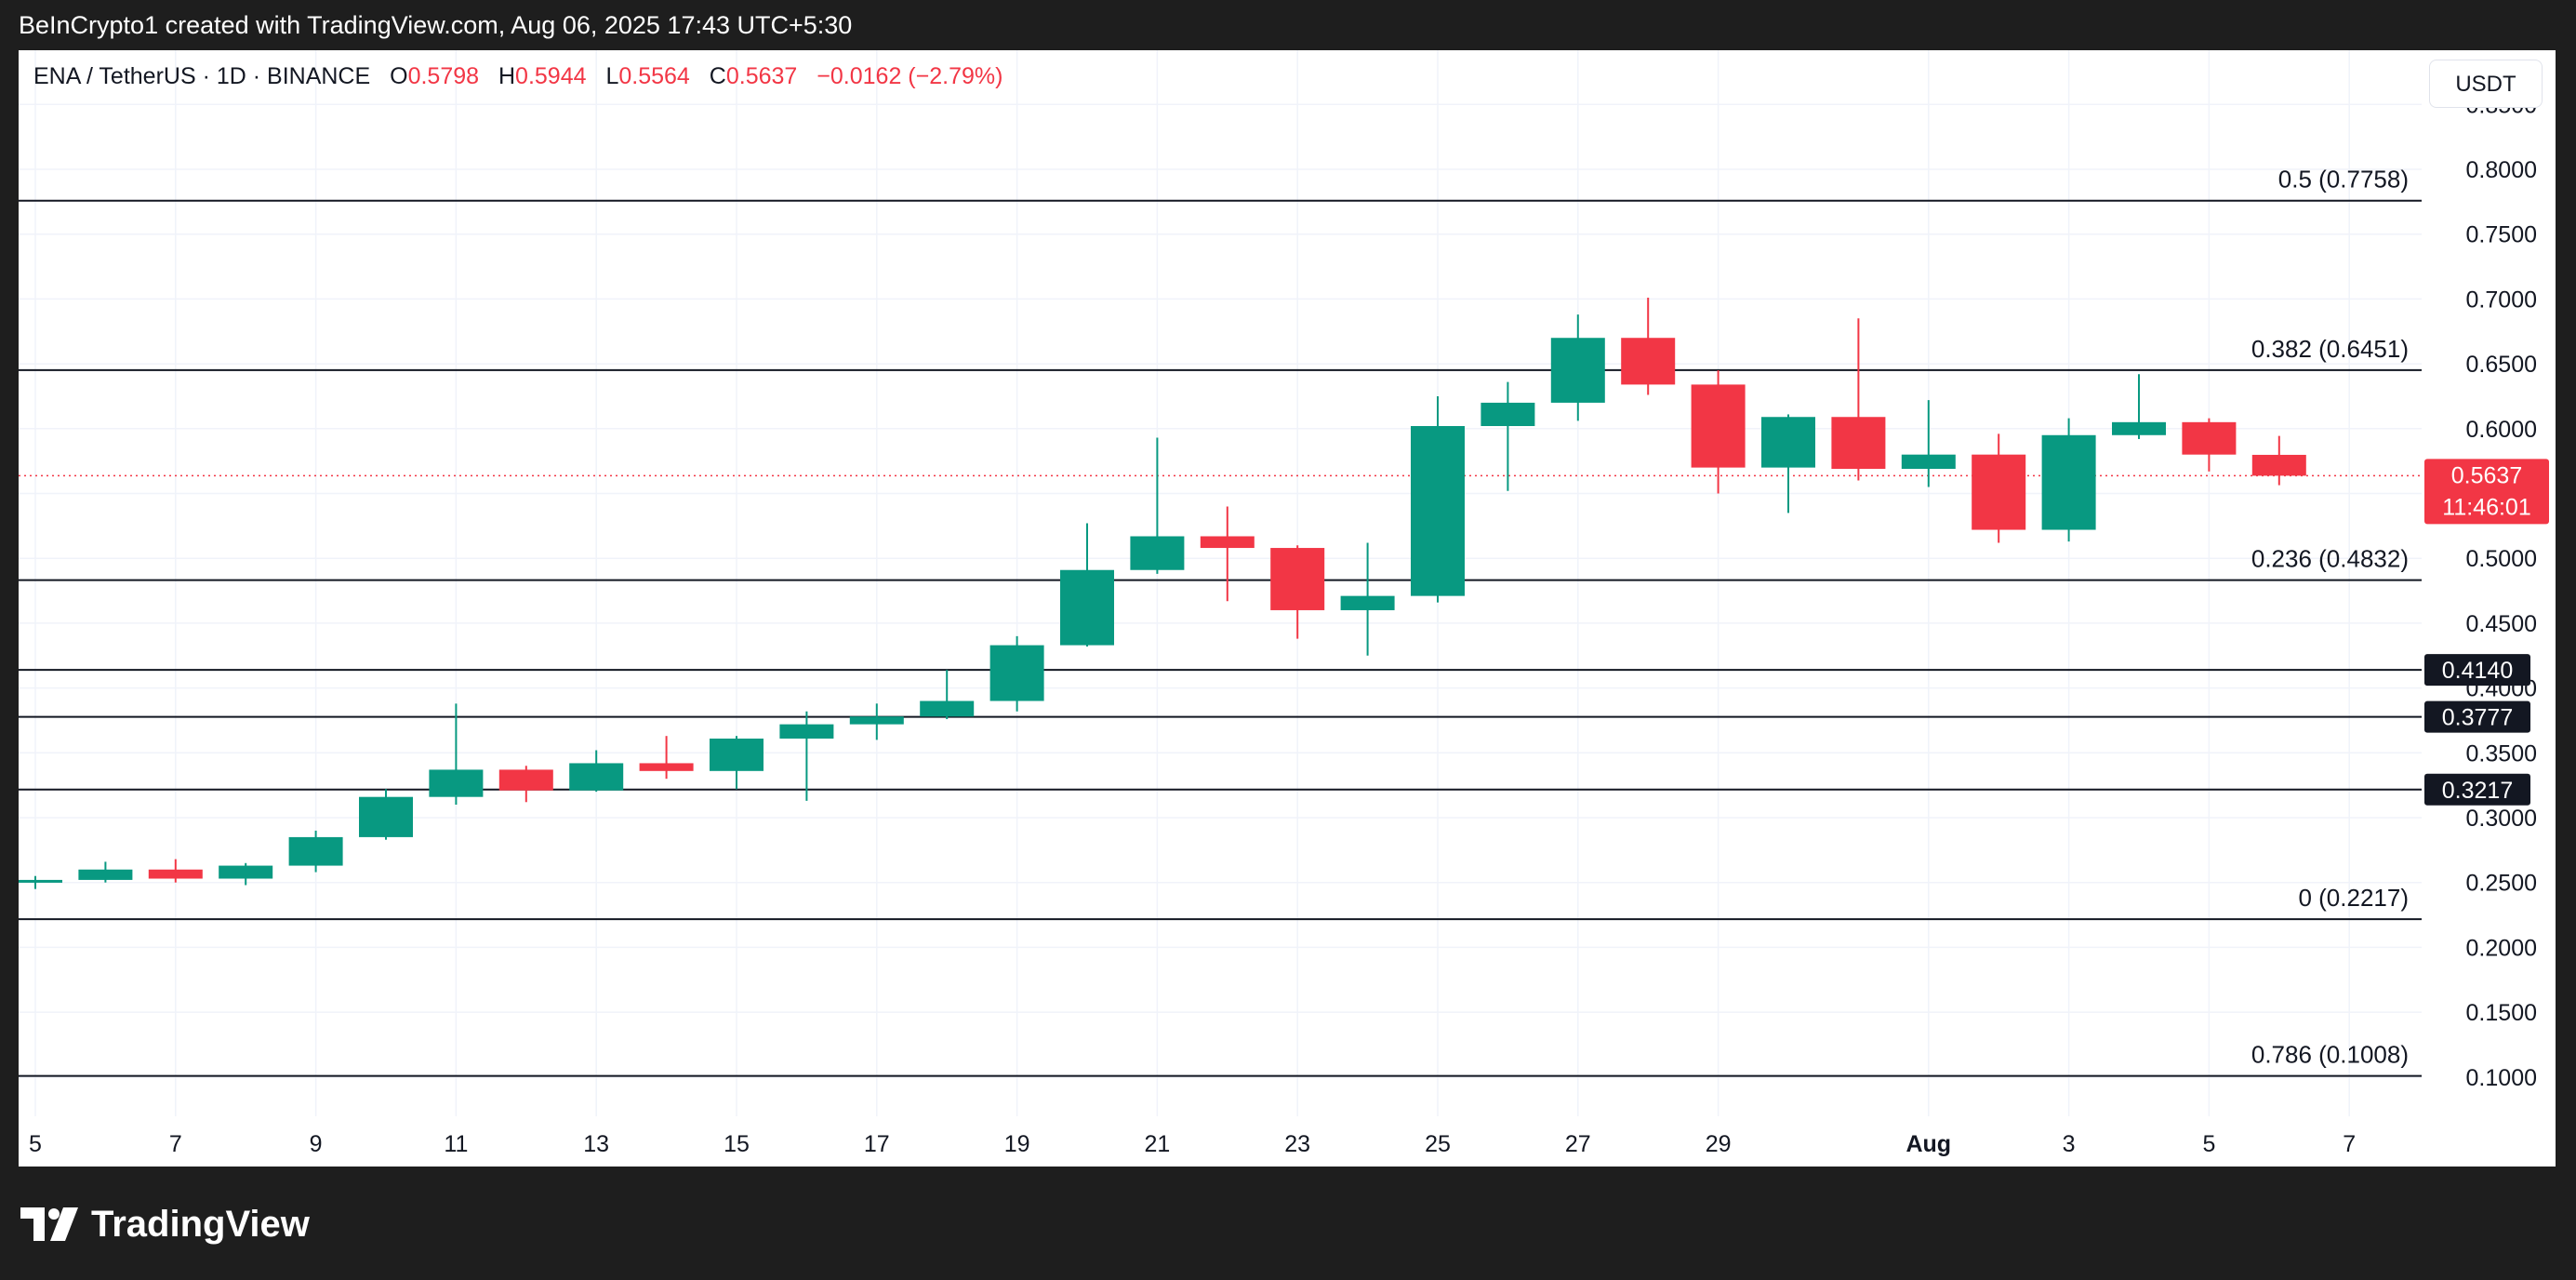 This screenshot has height=1280, width=2576. Describe the element at coordinates (910, 76) in the screenshot. I see `legend-change-value: −0.0162 (−2.79%)` at that location.